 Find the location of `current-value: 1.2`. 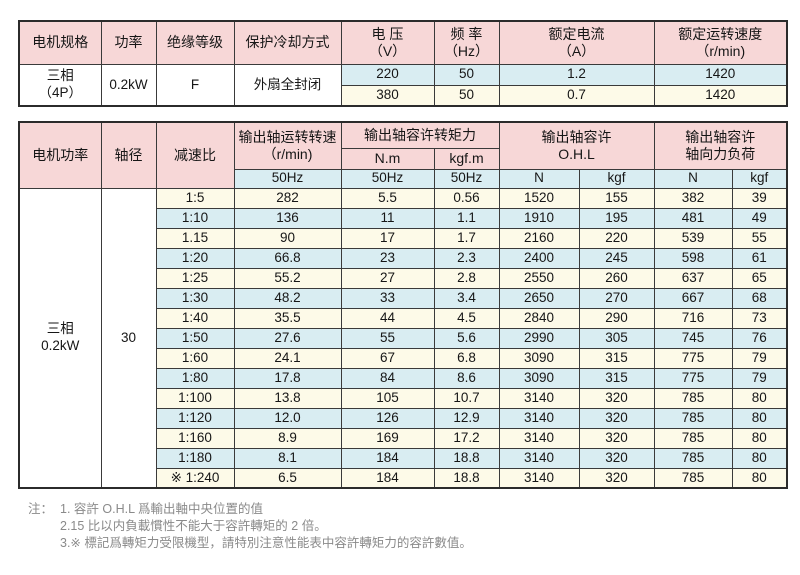

current-value: 1.2 is located at coordinates (576, 74).